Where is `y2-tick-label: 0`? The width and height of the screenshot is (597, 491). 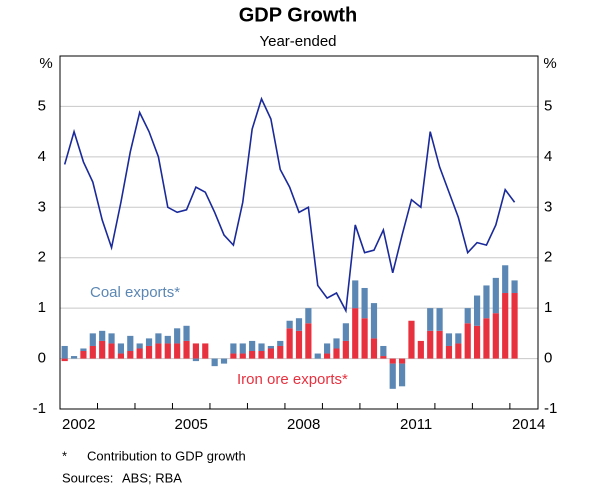 y2-tick-label: 0 is located at coordinates (548, 358).